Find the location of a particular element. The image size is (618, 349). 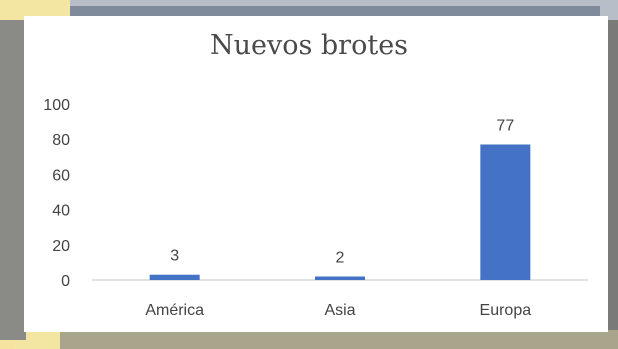

data-label: 2 is located at coordinates (340, 257).